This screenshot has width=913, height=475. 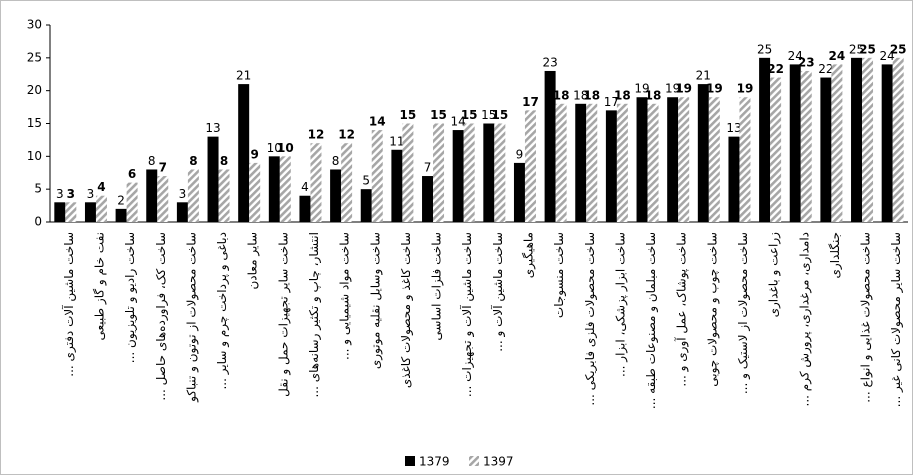 I want to click on value-label: 14, so click(x=458, y=122).